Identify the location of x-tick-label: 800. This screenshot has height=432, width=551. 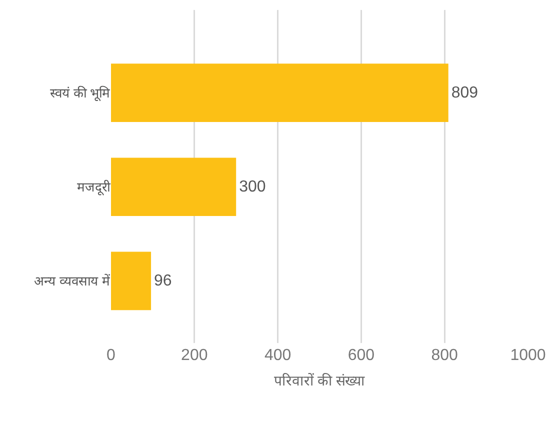
(444, 355).